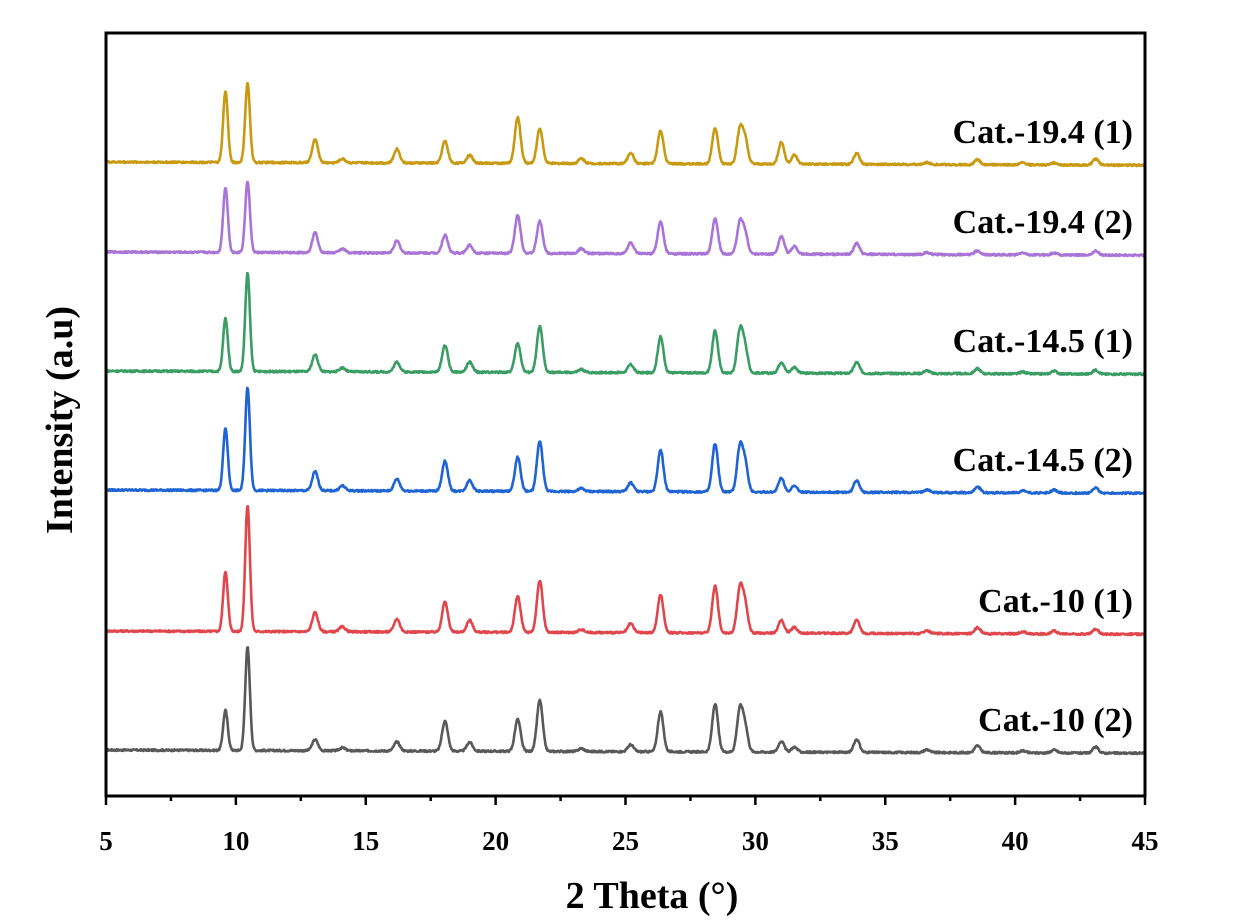 The image size is (1251, 922). What do you see at coordinates (1043, 222) in the screenshot?
I see `series-label-4: Cat.-19.4 (2)` at bounding box center [1043, 222].